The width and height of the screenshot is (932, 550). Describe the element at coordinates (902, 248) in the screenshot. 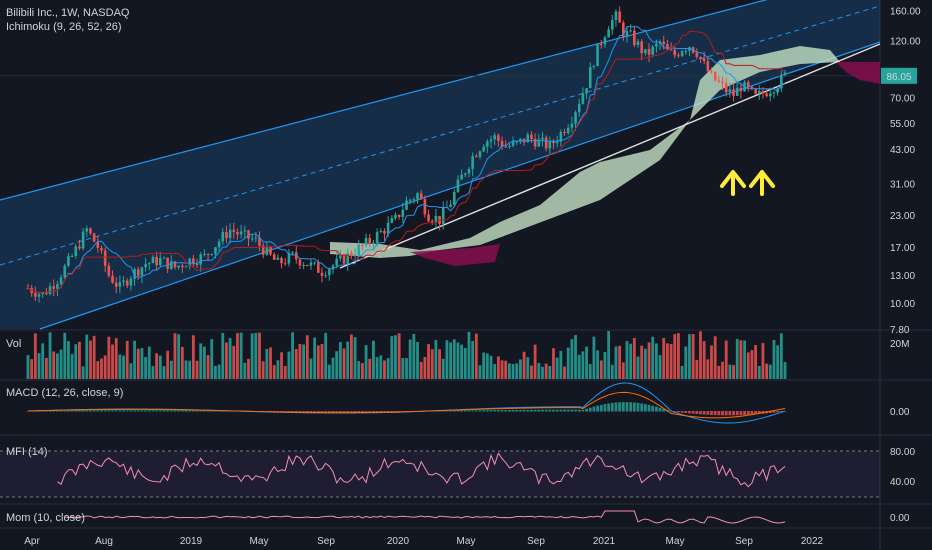

I see `price-tick-label: 17.00` at that location.